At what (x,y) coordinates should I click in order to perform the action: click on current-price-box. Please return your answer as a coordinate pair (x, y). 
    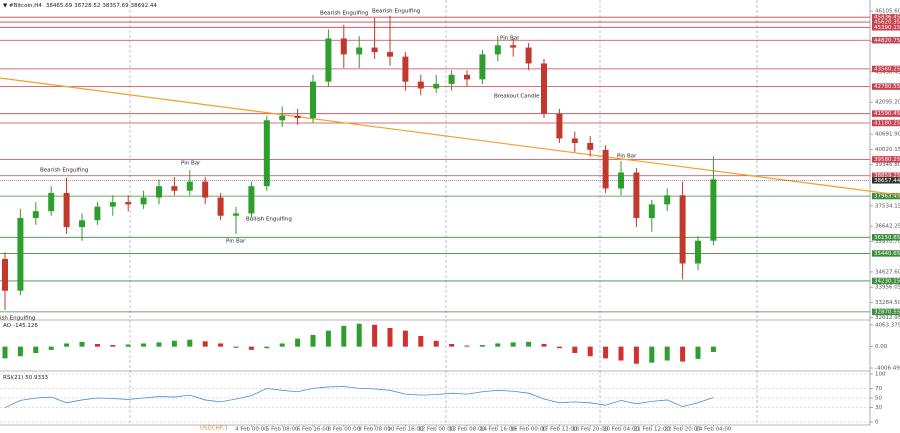
    Looking at the image, I should click on (886, 180).